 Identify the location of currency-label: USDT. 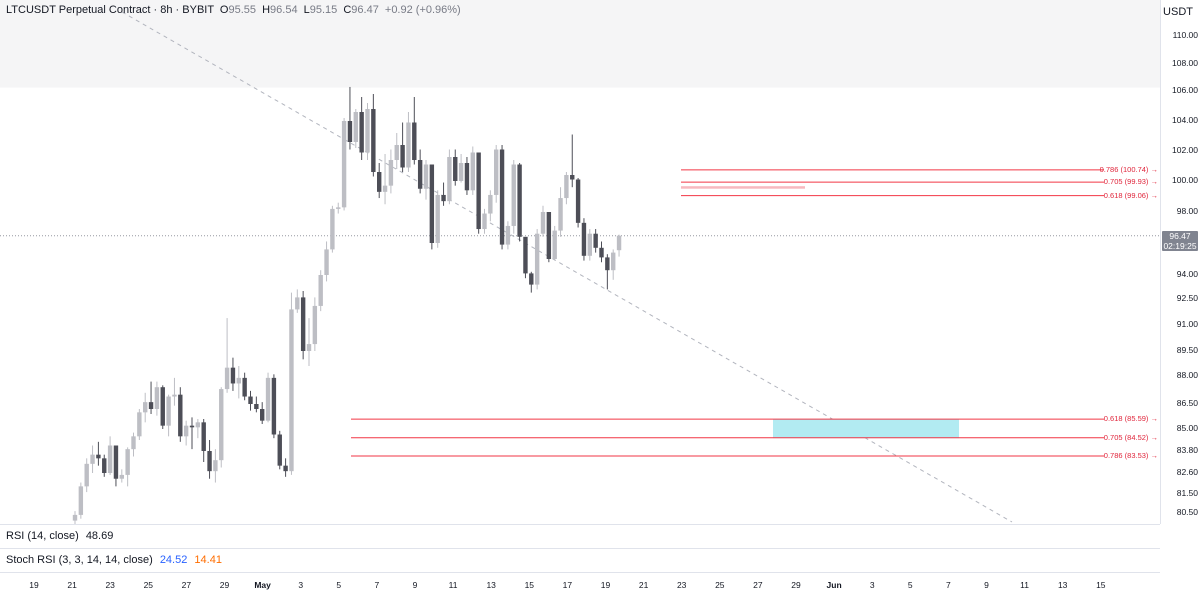
(1178, 12).